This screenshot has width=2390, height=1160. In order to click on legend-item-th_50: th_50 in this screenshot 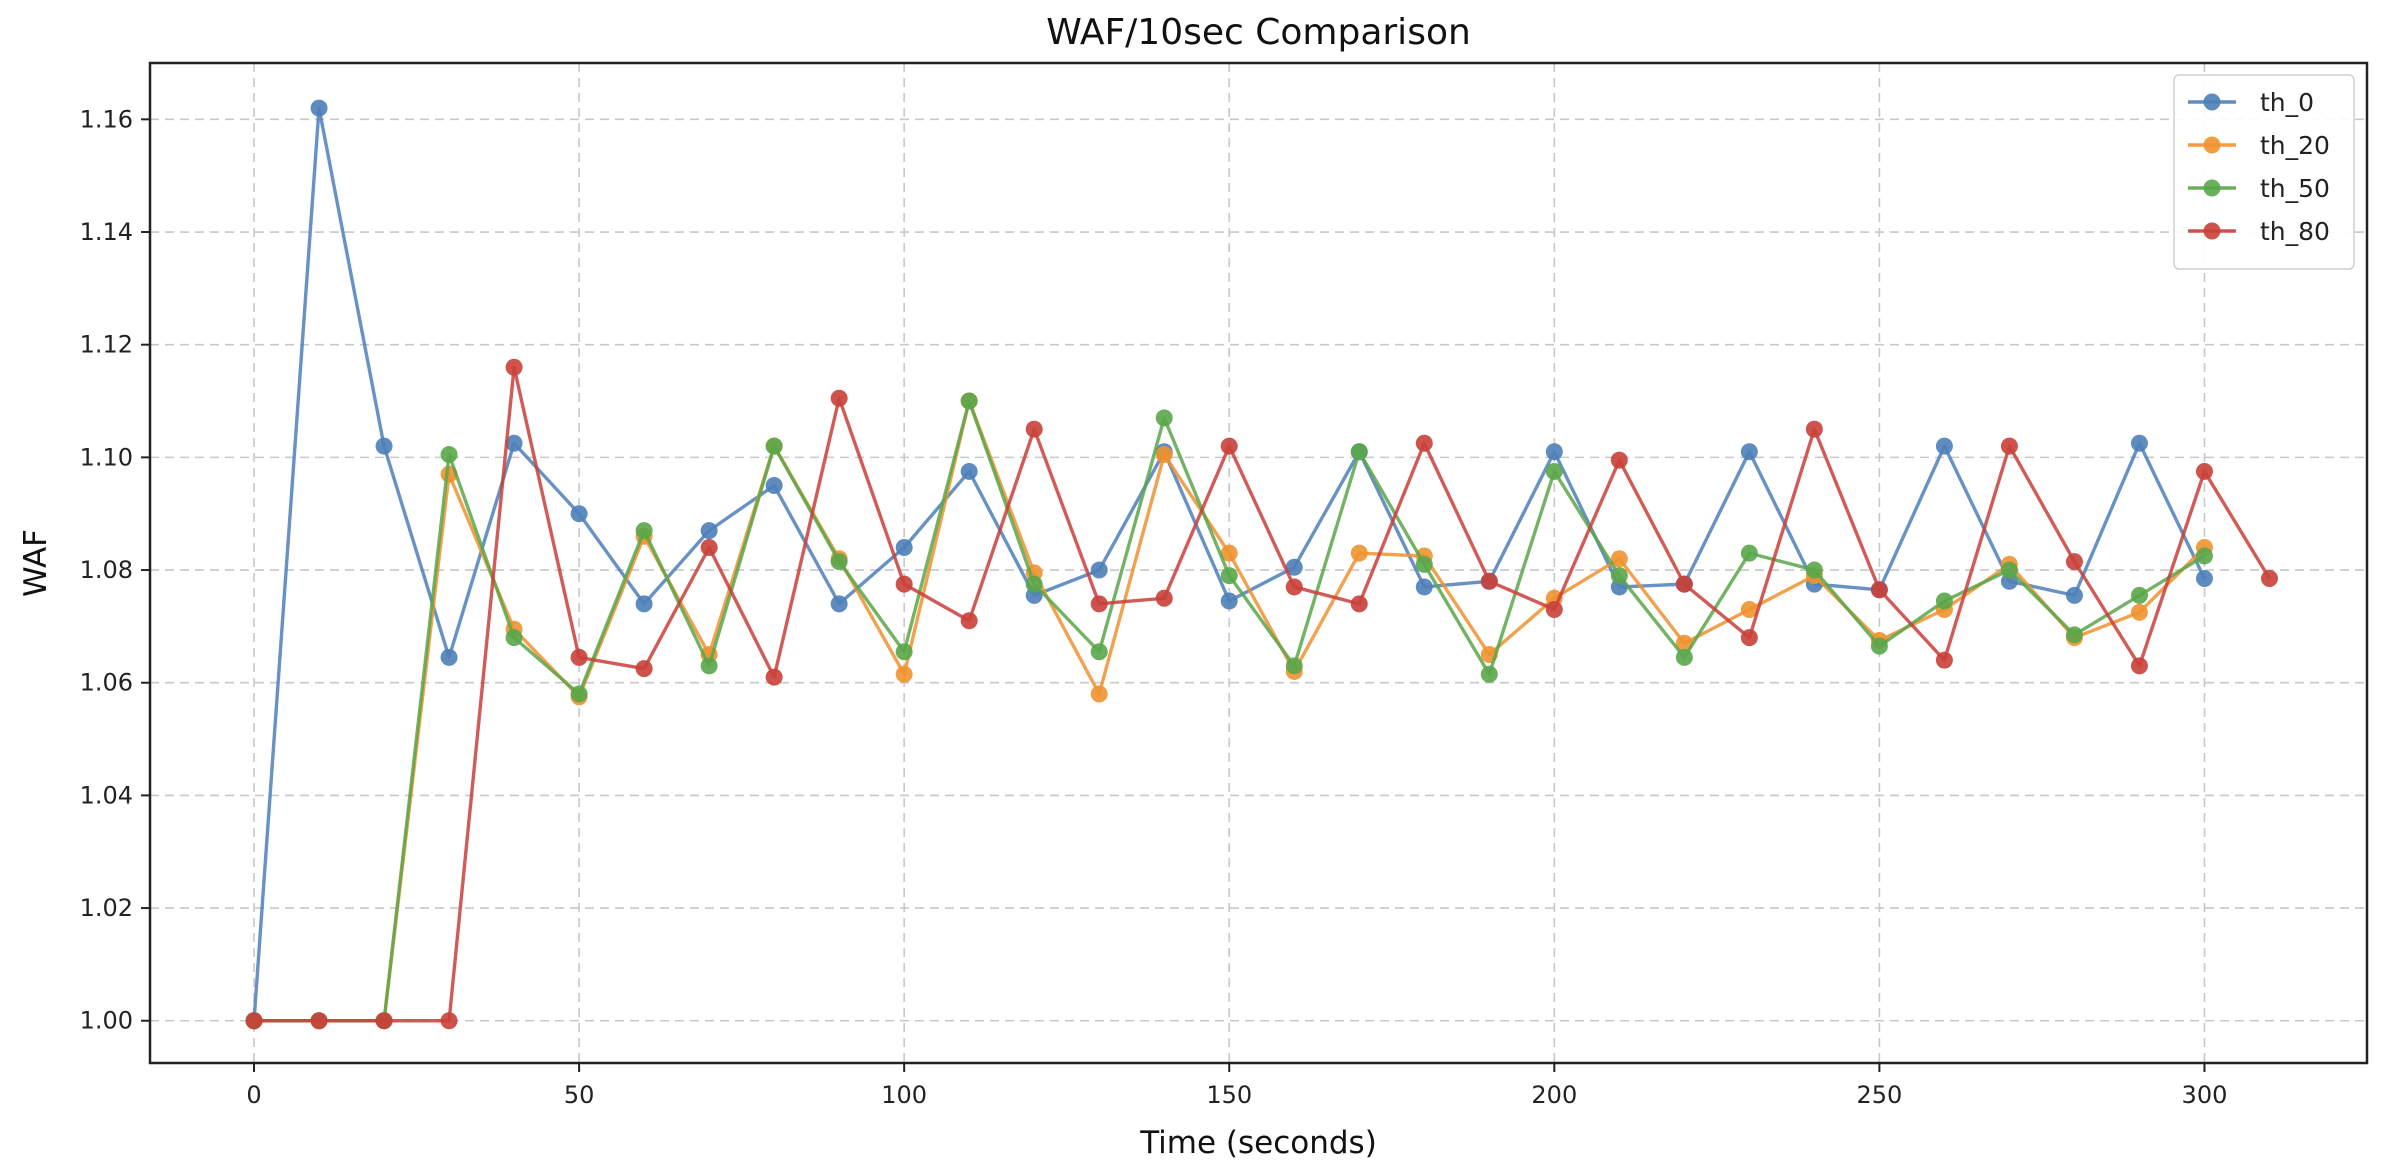, I will do `click(2259, 188)`.